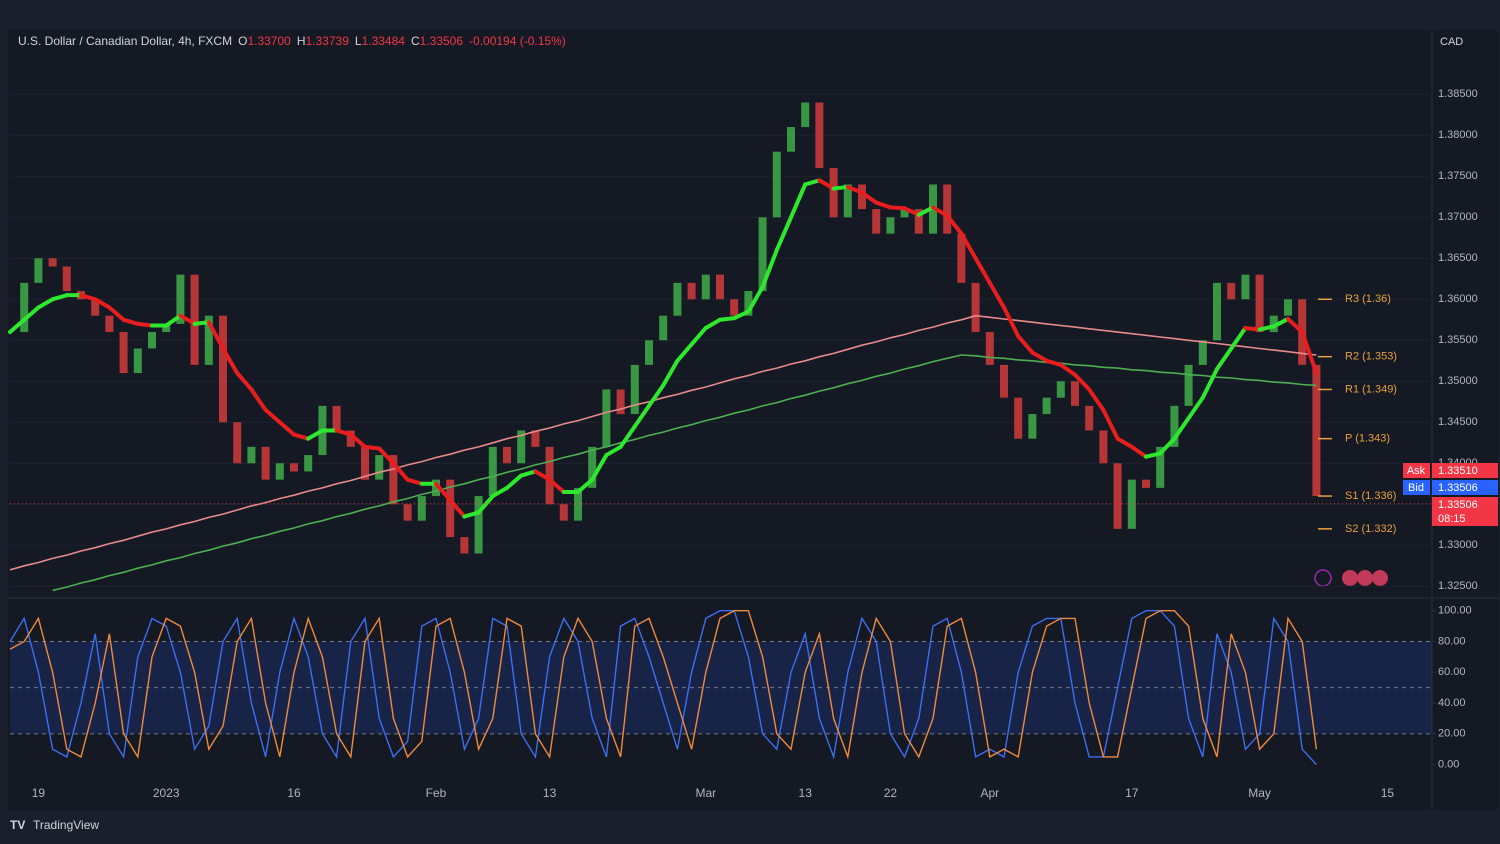 This screenshot has height=844, width=1500. What do you see at coordinates (1458, 299) in the screenshot?
I see `y-tick-label: 1.36000` at bounding box center [1458, 299].